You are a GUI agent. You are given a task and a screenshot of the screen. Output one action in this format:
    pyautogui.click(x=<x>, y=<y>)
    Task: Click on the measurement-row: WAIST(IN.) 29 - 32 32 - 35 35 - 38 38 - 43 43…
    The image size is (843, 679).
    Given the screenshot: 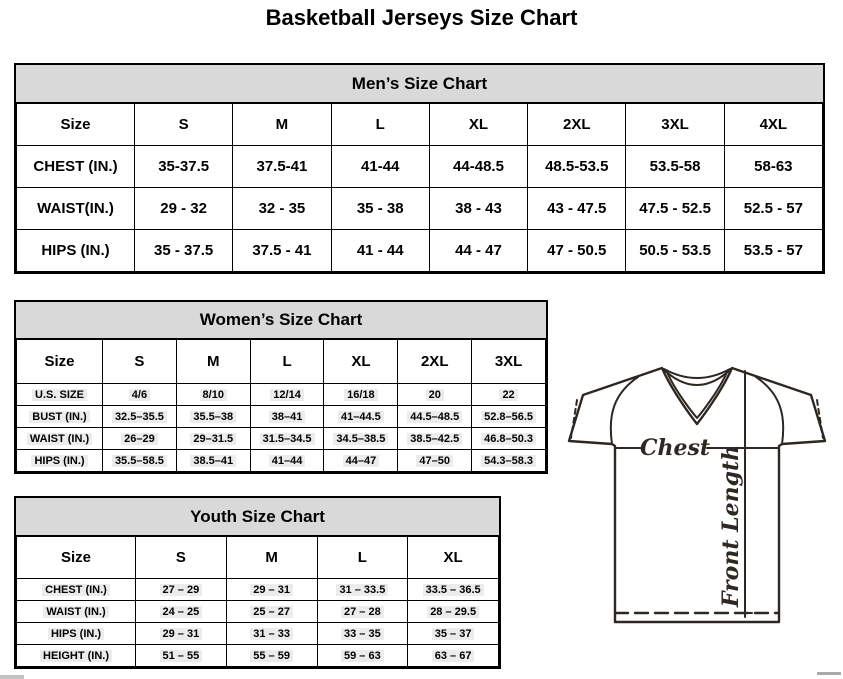 What is the action you would take?
    pyautogui.click(x=420, y=208)
    